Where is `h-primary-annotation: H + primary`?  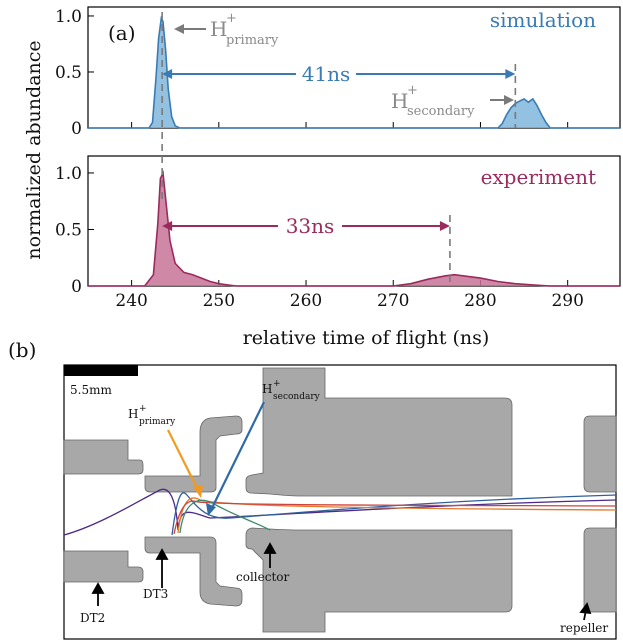 h-primary-annotation: H + primary is located at coordinates (226, 29).